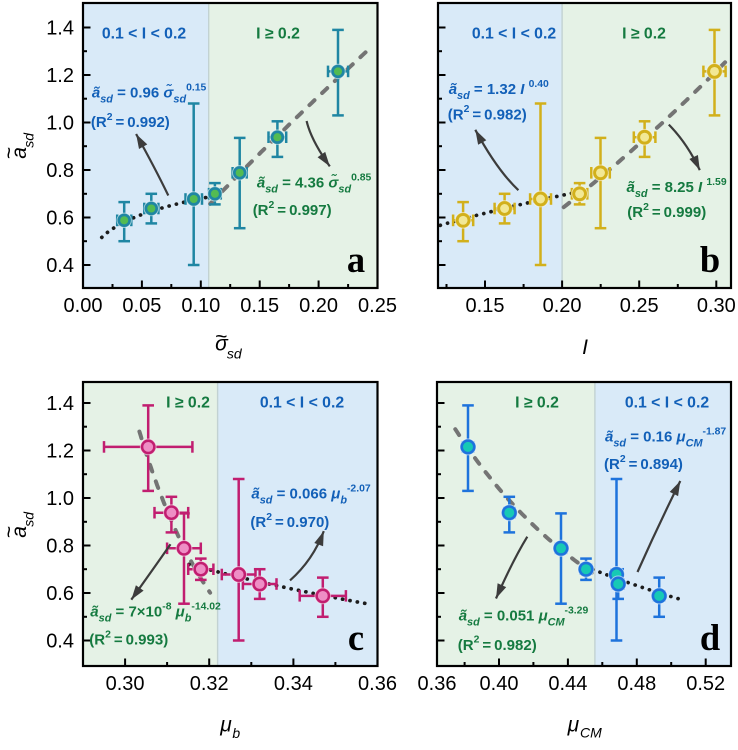 Image resolution: width=738 pixels, height=750 pixels. What do you see at coordinates (83, 306) in the screenshot?
I see `svg-text: 0.00` at bounding box center [83, 306].